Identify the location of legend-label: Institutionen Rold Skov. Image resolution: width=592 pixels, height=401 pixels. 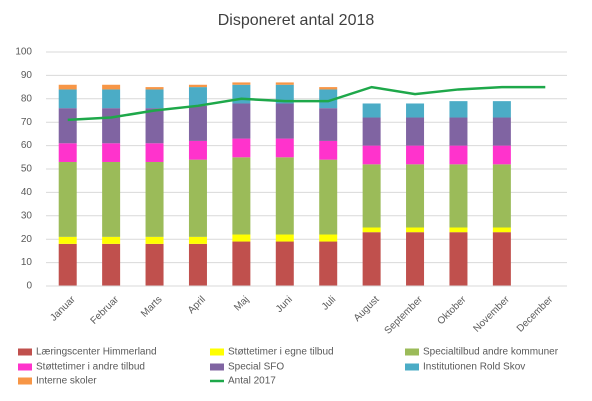
(474, 367).